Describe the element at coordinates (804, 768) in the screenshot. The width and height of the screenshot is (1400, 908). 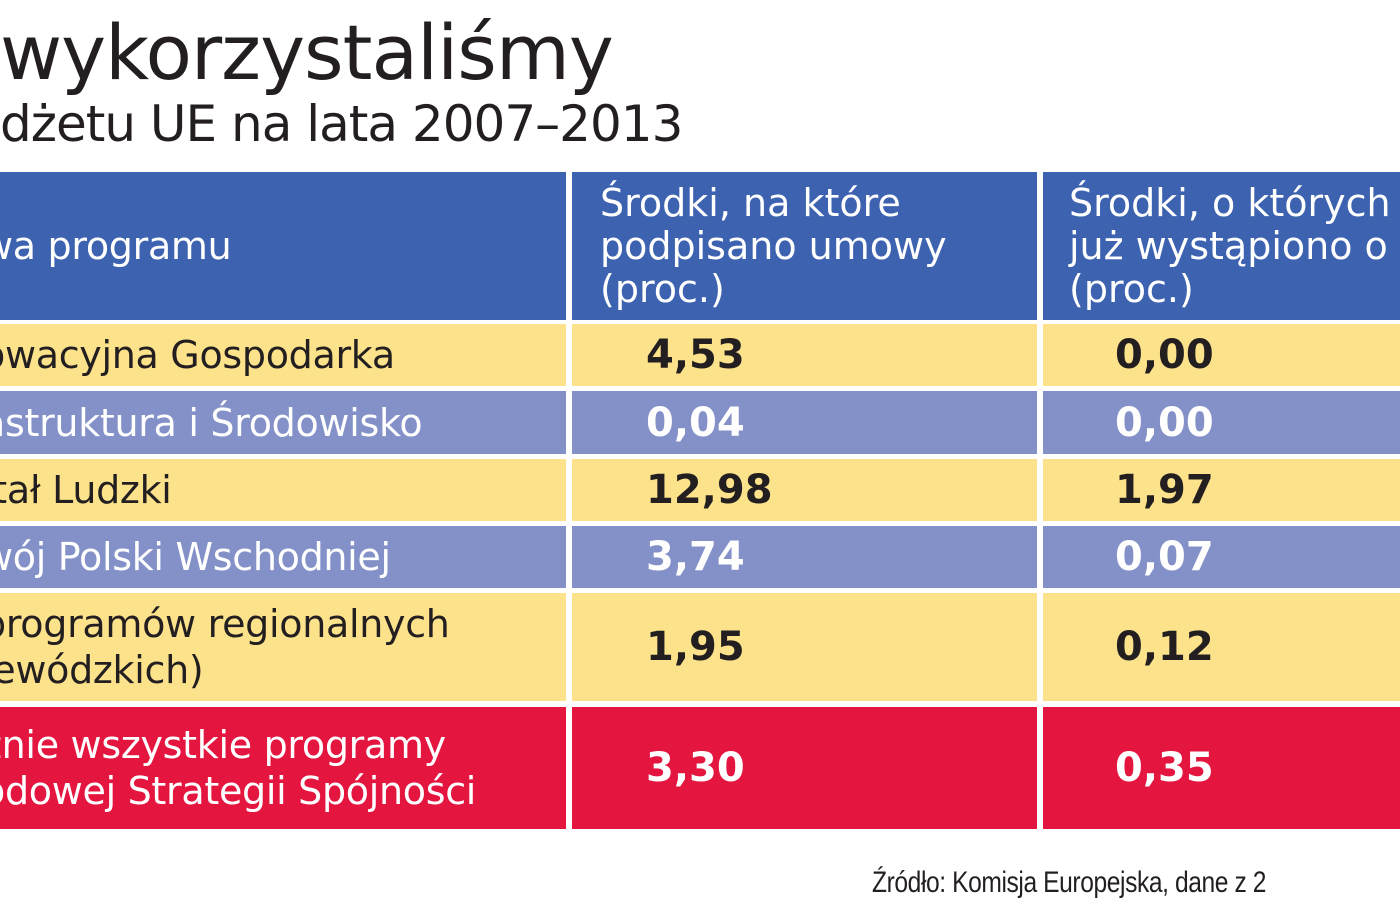
I see `signed-cell: 3,30` at that location.